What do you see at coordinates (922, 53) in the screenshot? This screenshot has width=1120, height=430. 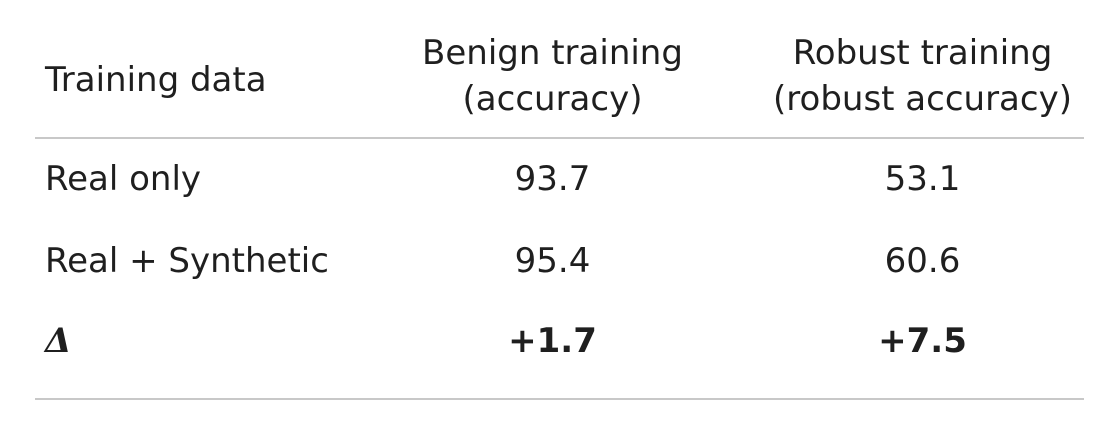 I see `header-robust-training: Robust training` at bounding box center [922, 53].